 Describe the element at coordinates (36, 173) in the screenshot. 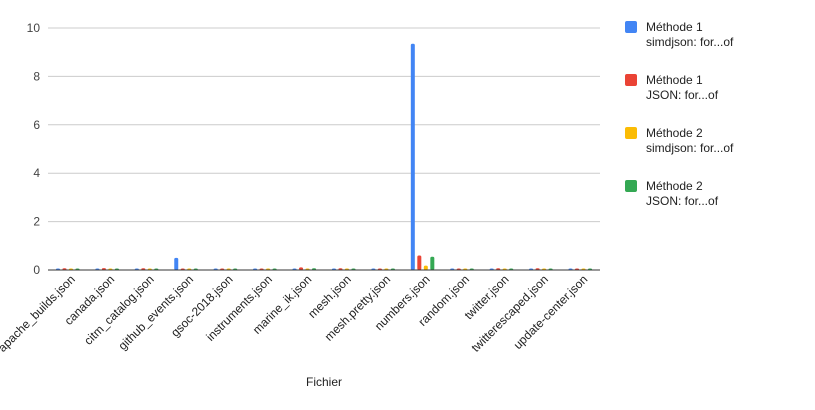

I see `y-tick-label: 4` at that location.